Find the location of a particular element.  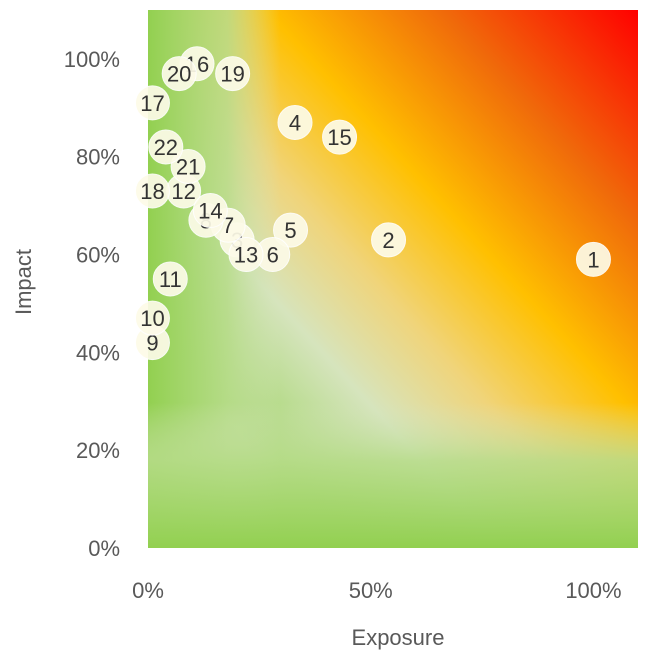

risk-bubble-20: 20 is located at coordinates (179, 74).